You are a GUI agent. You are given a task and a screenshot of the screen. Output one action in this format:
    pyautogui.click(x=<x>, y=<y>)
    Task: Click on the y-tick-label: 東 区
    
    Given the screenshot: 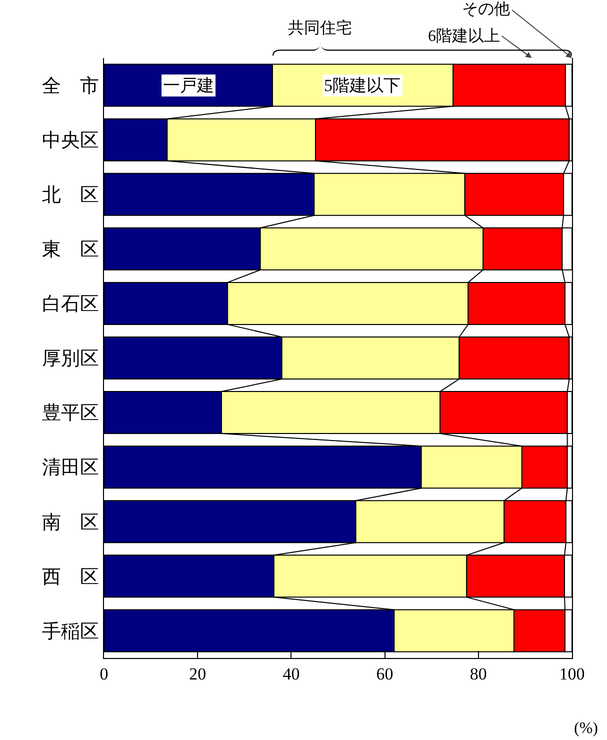 What is the action you would take?
    pyautogui.click(x=71, y=250)
    